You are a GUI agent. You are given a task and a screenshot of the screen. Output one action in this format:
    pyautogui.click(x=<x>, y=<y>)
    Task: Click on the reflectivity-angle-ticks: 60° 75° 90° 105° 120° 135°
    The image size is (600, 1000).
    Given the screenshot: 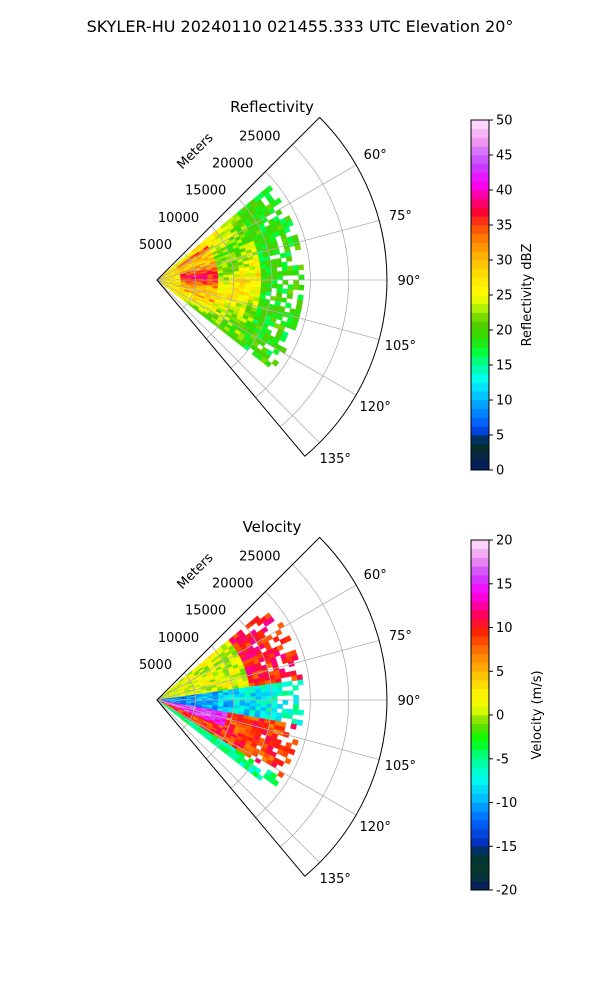 What is the action you would take?
    pyautogui.click(x=370, y=307)
    